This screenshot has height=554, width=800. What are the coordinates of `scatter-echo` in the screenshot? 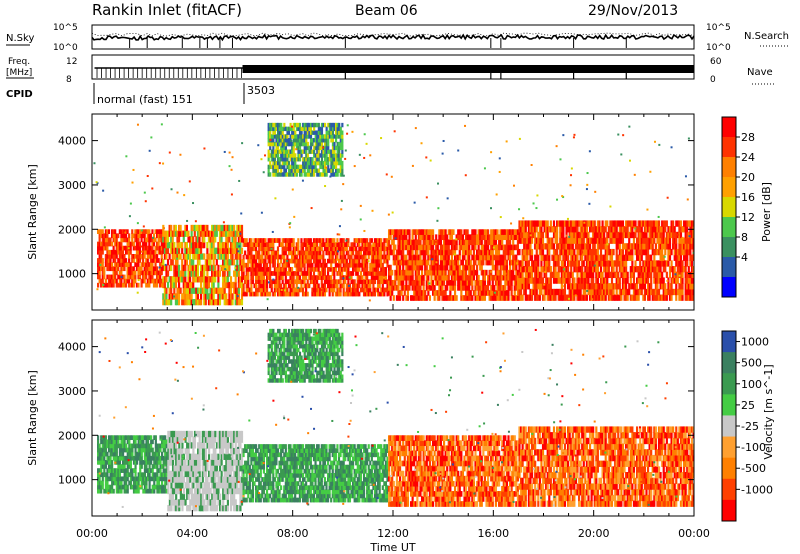 It's located at (564, 269).